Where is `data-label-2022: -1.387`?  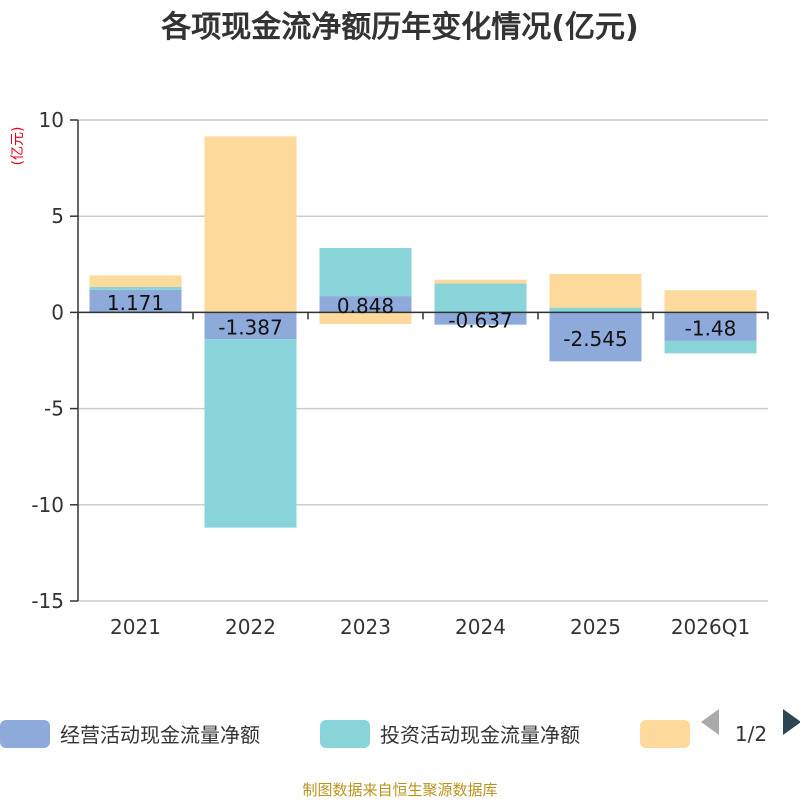 data-label-2022: -1.387 is located at coordinates (250, 328).